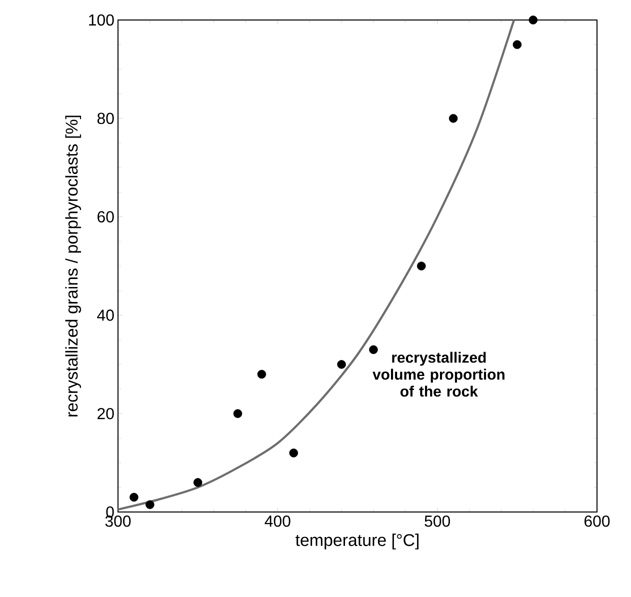 The height and width of the screenshot is (597, 631). Describe the element at coordinates (277, 521) in the screenshot. I see `x-tick-label: 400` at that location.